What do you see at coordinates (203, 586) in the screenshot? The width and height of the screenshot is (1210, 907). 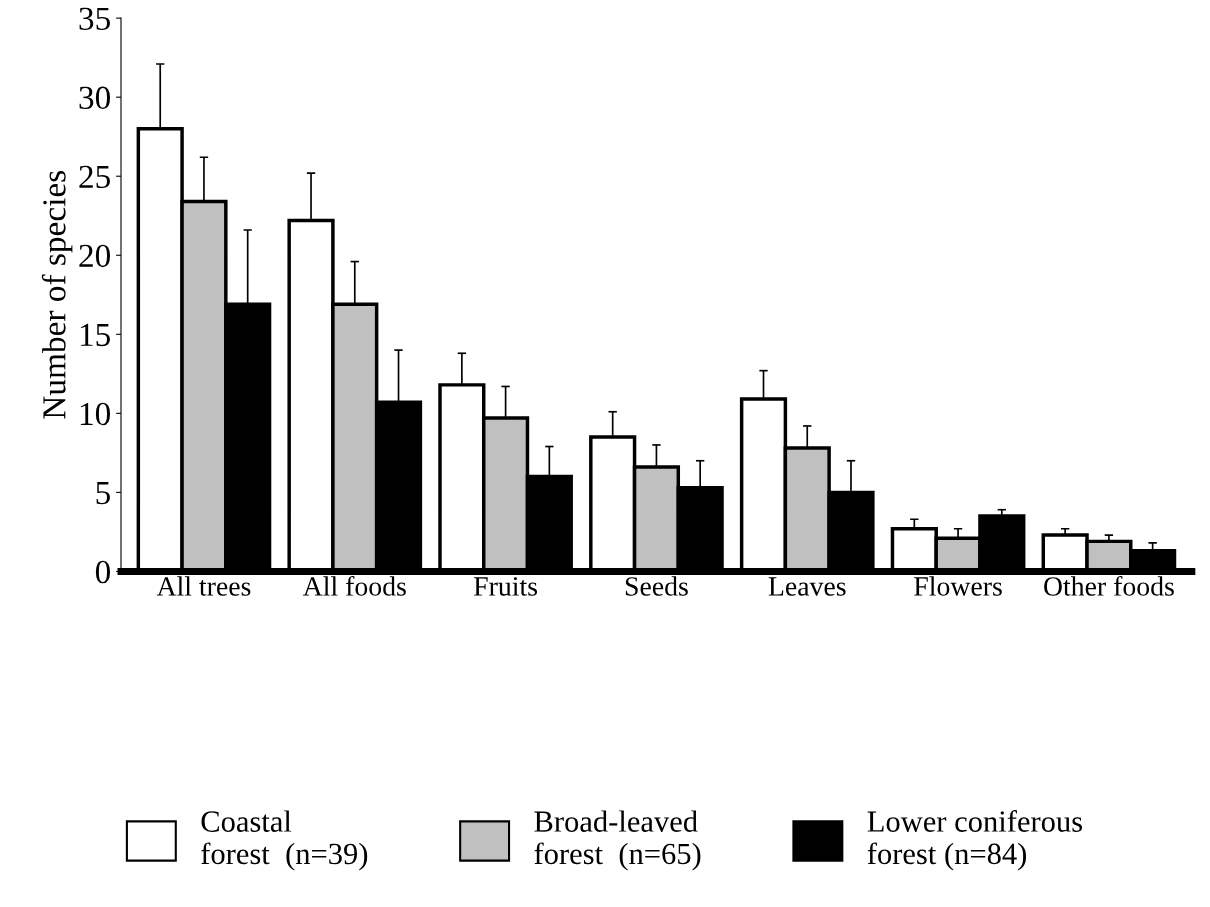 I see `x-tick-label: All trees` at bounding box center [203, 586].